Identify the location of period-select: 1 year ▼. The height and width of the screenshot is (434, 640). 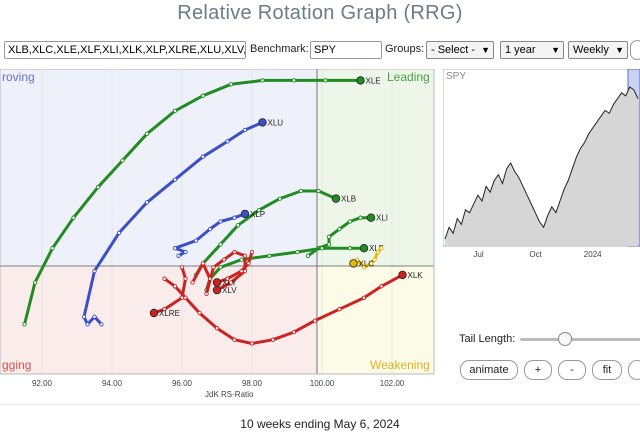
(532, 50).